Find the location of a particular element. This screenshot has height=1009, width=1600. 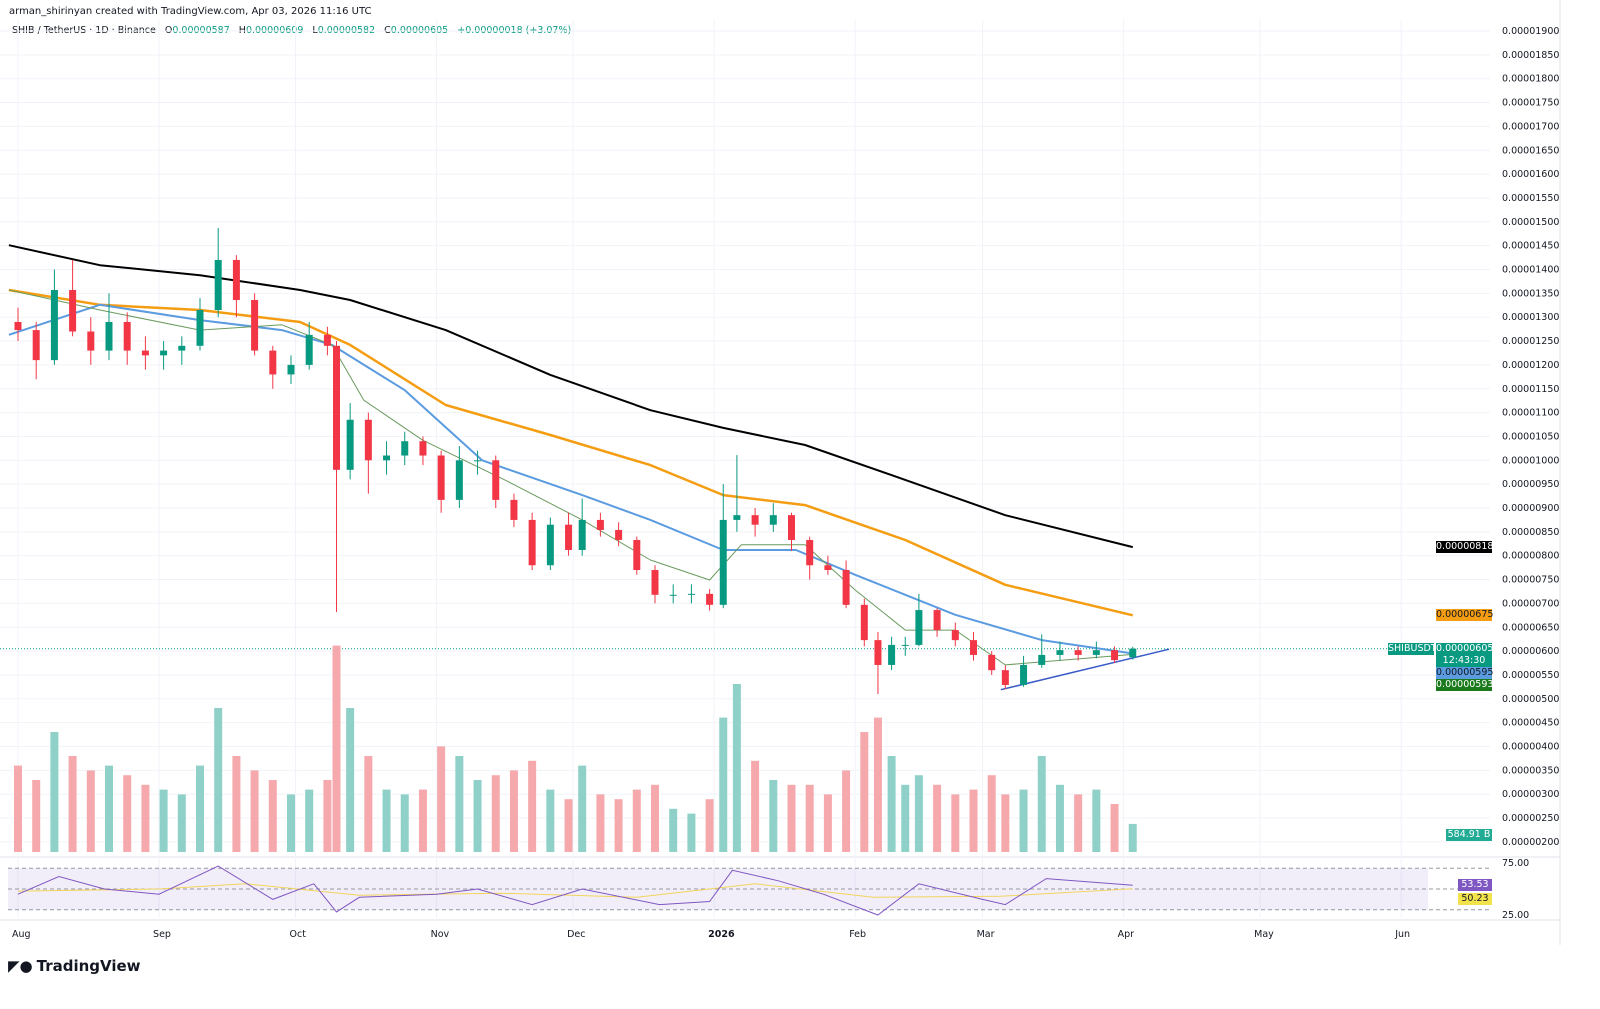

x-tick-label: Feb is located at coordinates (857, 934).